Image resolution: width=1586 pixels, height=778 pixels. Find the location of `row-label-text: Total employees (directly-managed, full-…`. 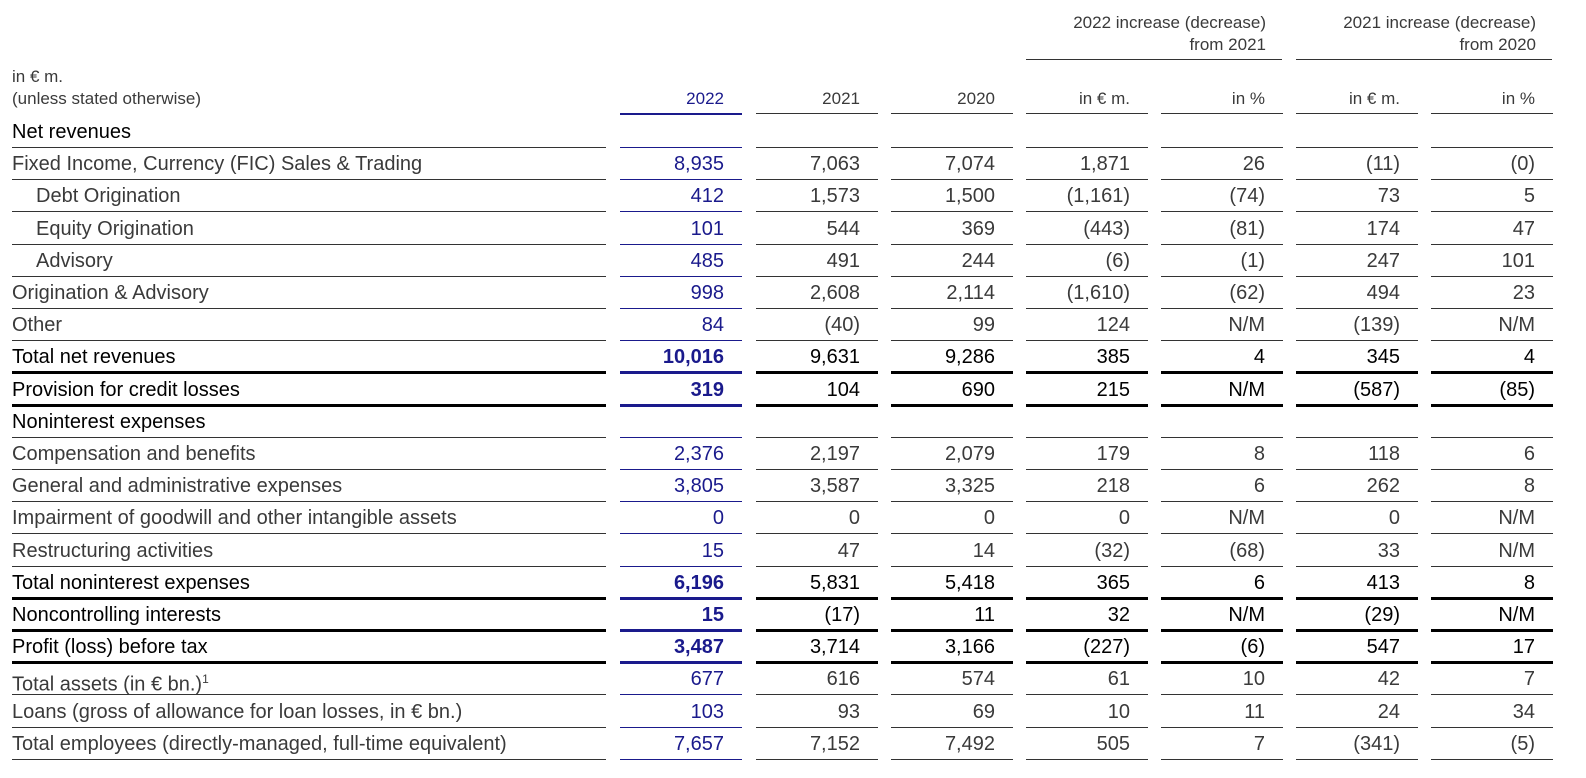

row-label-text: Total employees (directly-managed, full-… is located at coordinates (259, 743).